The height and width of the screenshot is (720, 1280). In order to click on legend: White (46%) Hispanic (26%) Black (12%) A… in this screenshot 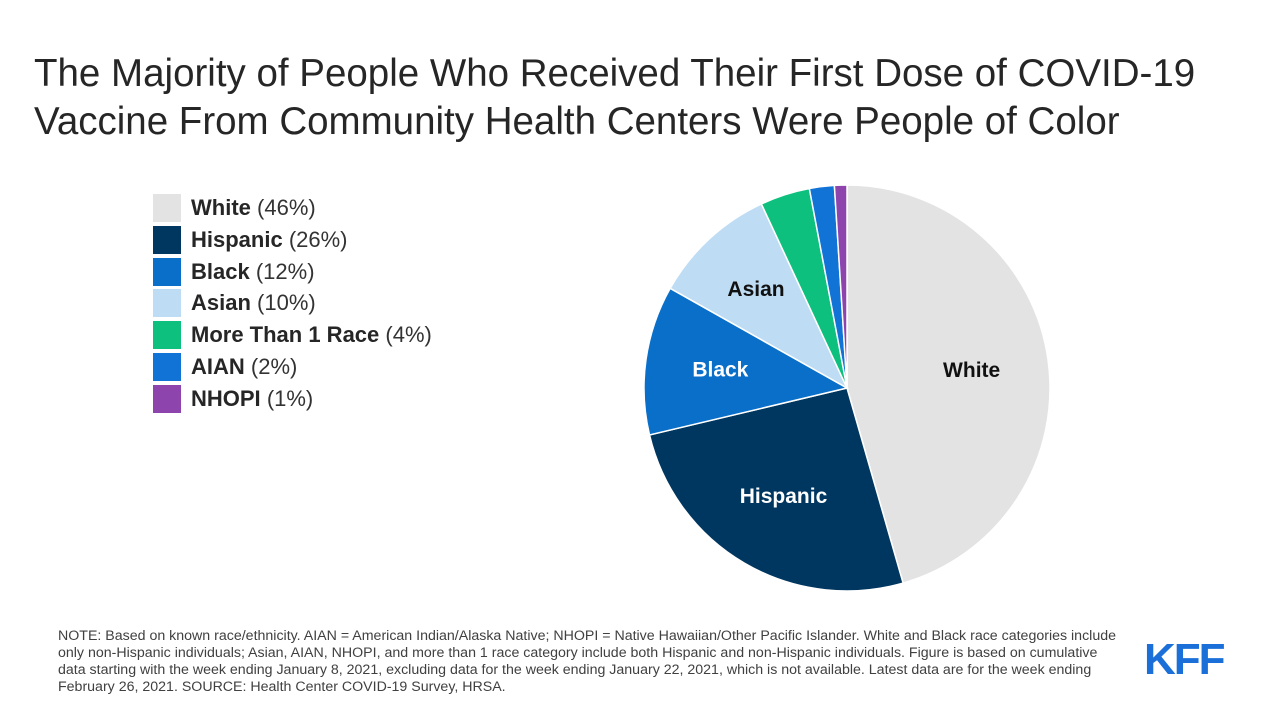, I will do `click(292, 305)`.